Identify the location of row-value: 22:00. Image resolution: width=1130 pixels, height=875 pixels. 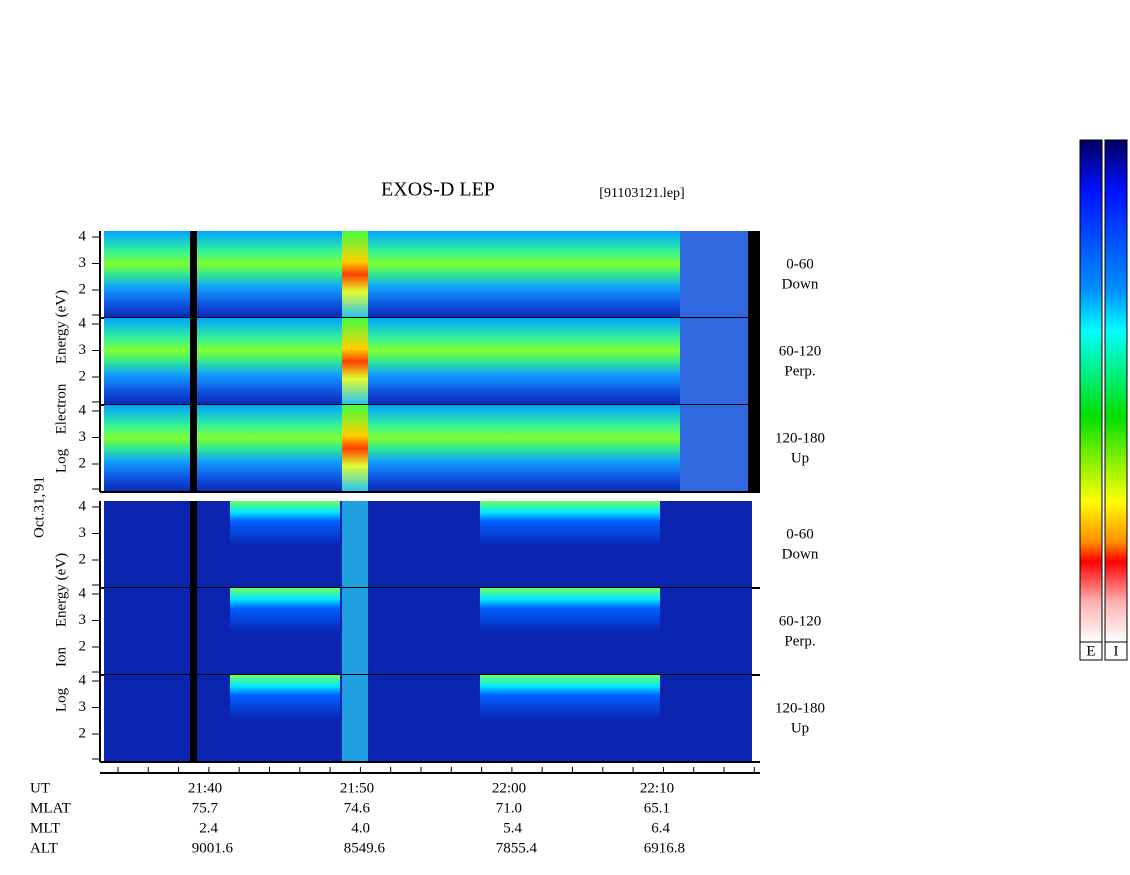
(509, 788).